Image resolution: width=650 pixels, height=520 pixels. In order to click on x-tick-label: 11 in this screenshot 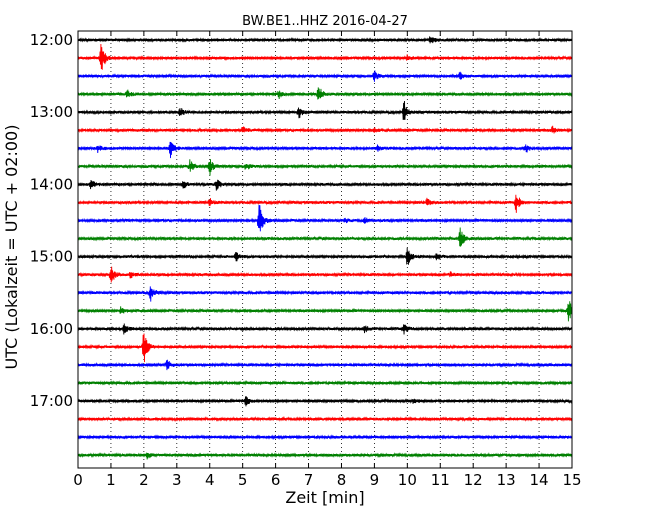, I will do `click(440, 480)`.